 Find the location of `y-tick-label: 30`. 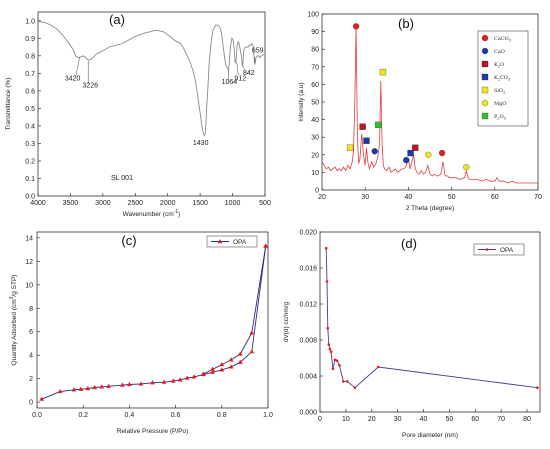

y-tick-label: 30 is located at coordinates (315, 138).